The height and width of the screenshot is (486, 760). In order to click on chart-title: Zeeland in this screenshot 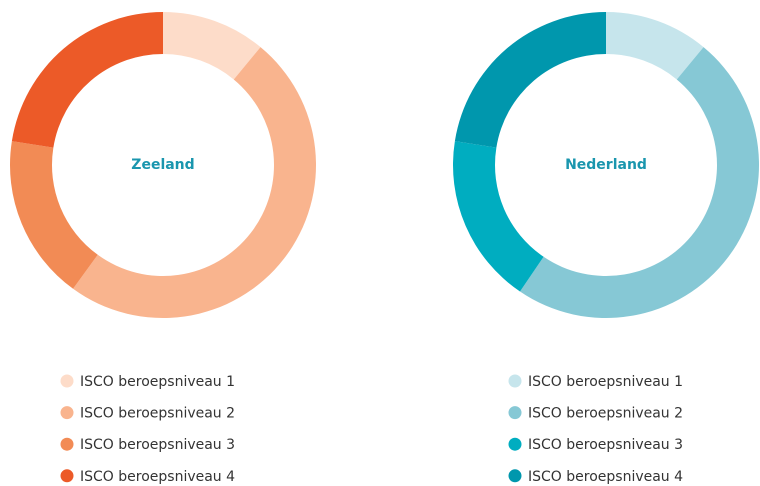, I will do `click(162, 165)`.